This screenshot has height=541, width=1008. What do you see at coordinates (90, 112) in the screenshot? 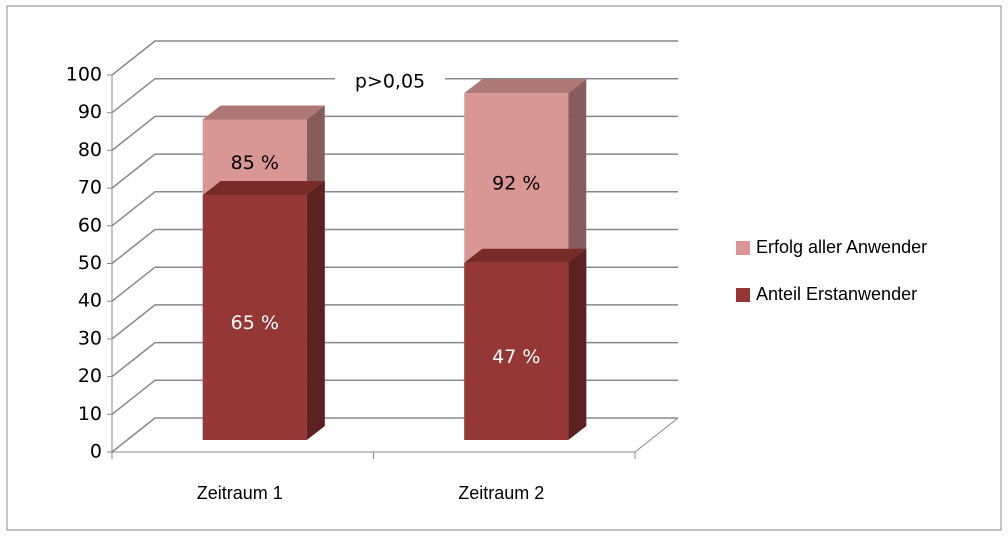
I see `y-tick-label: 90` at bounding box center [90, 112].